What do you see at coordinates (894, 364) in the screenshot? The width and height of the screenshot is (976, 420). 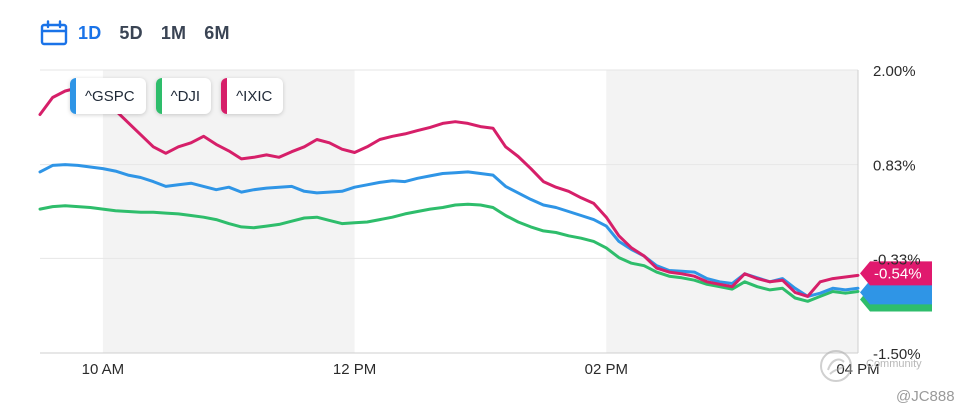 I see `watermark-text: Community` at bounding box center [894, 364].